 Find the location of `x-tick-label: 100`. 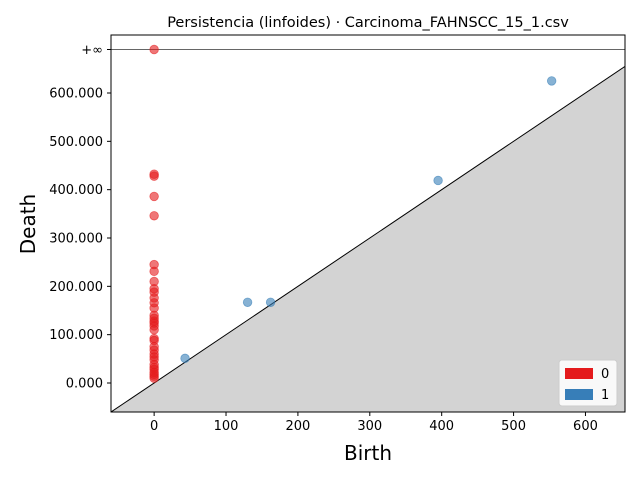

x-tick-label: 100 is located at coordinates (226, 426).